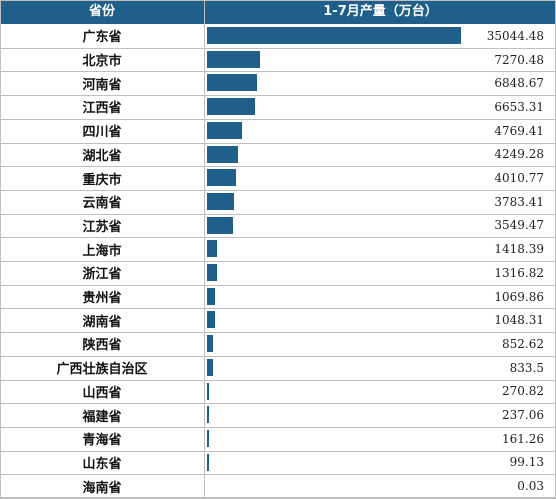 The width and height of the screenshot is (556, 499). What do you see at coordinates (278, 178) in the screenshot?
I see `table-row: 重庆市 4010.77` at bounding box center [278, 178].